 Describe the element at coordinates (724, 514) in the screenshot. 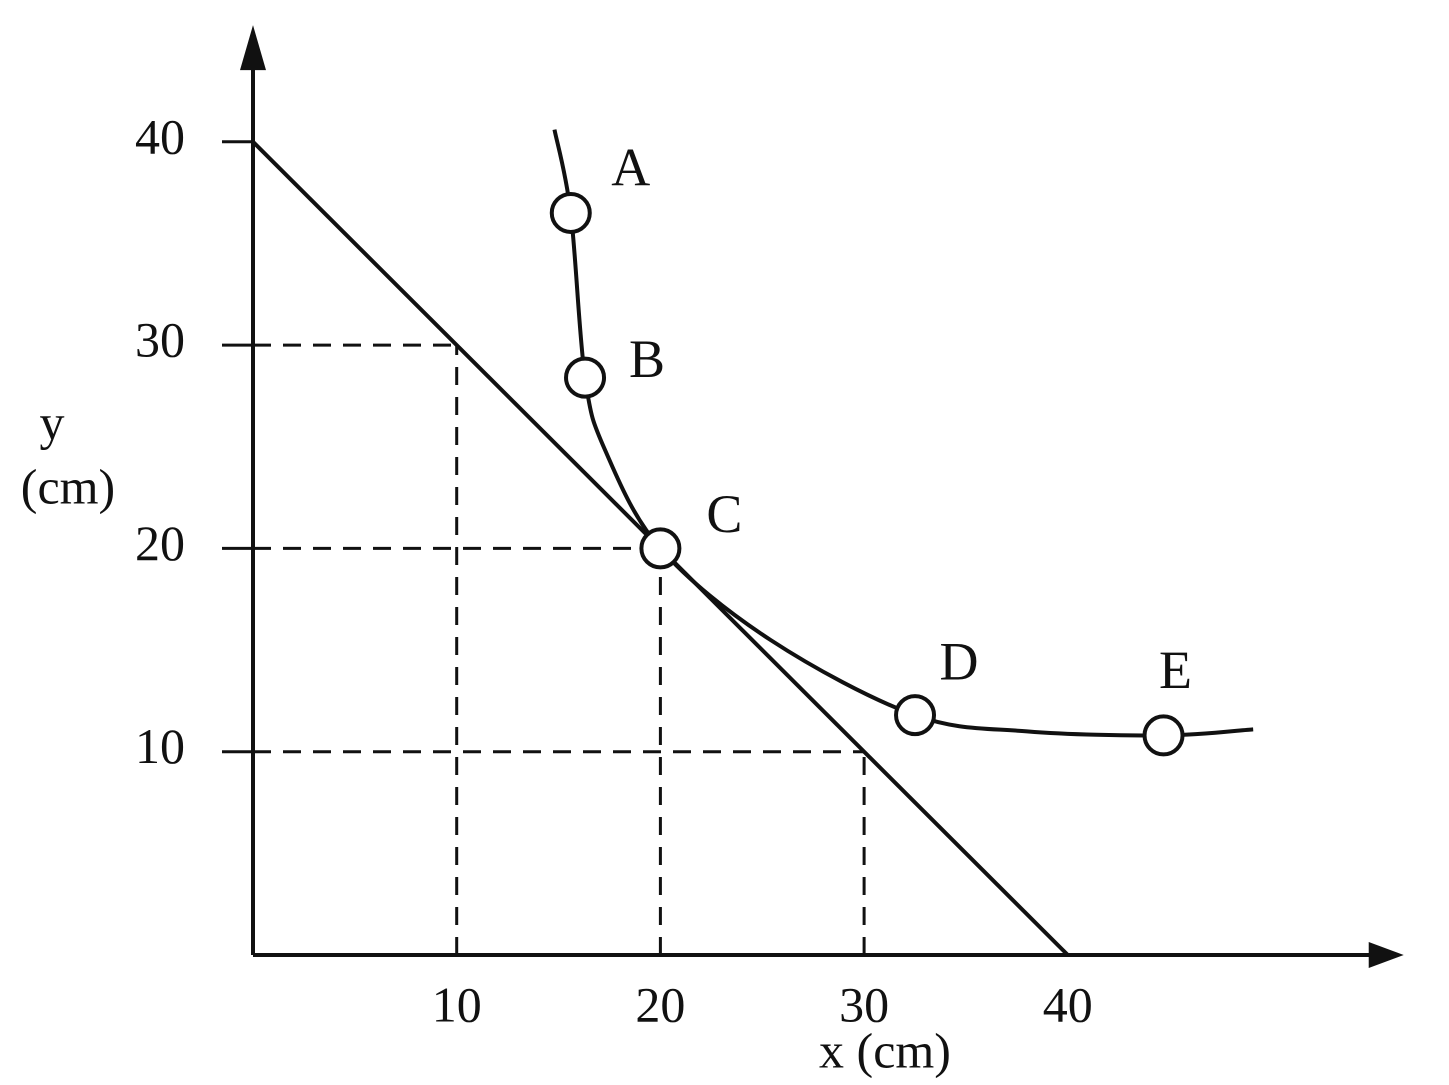

I see `point-label: C` at that location.